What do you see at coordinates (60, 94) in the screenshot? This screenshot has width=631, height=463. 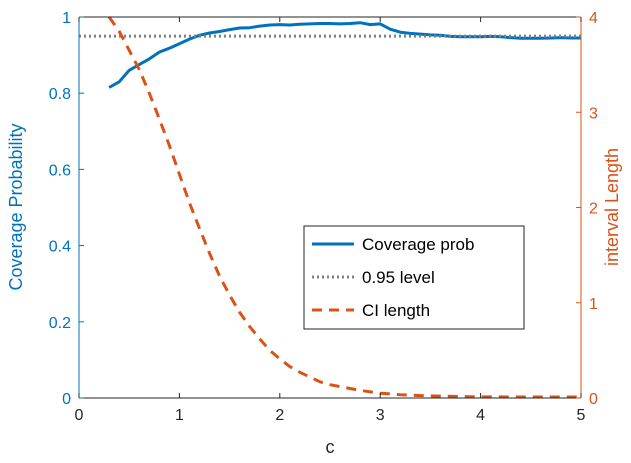 I see `y-tick-label-left: 0.8` at bounding box center [60, 94].